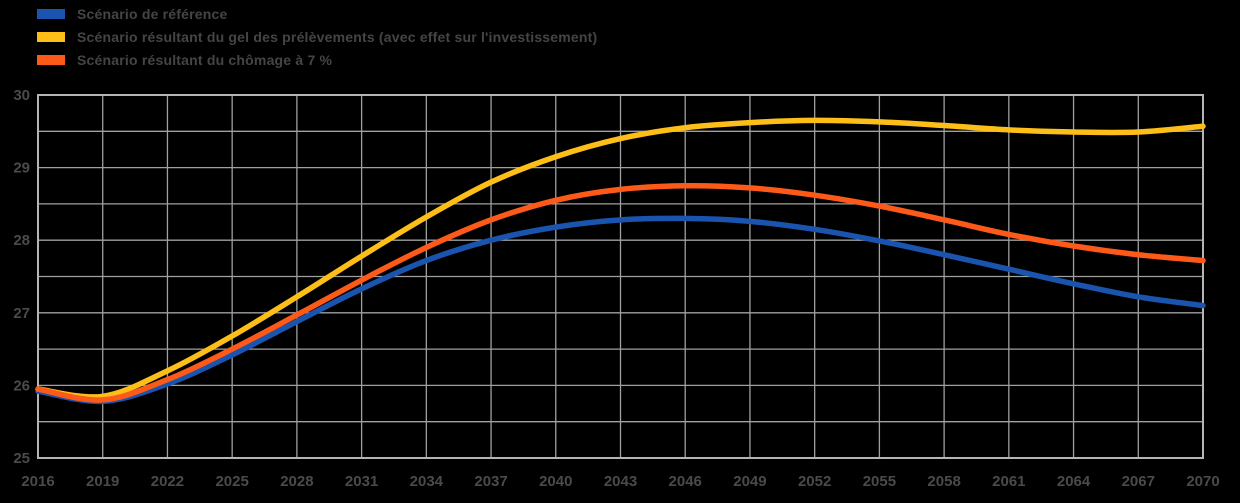  What do you see at coordinates (814, 481) in the screenshot?
I see `x-tick-label: 2052` at bounding box center [814, 481].